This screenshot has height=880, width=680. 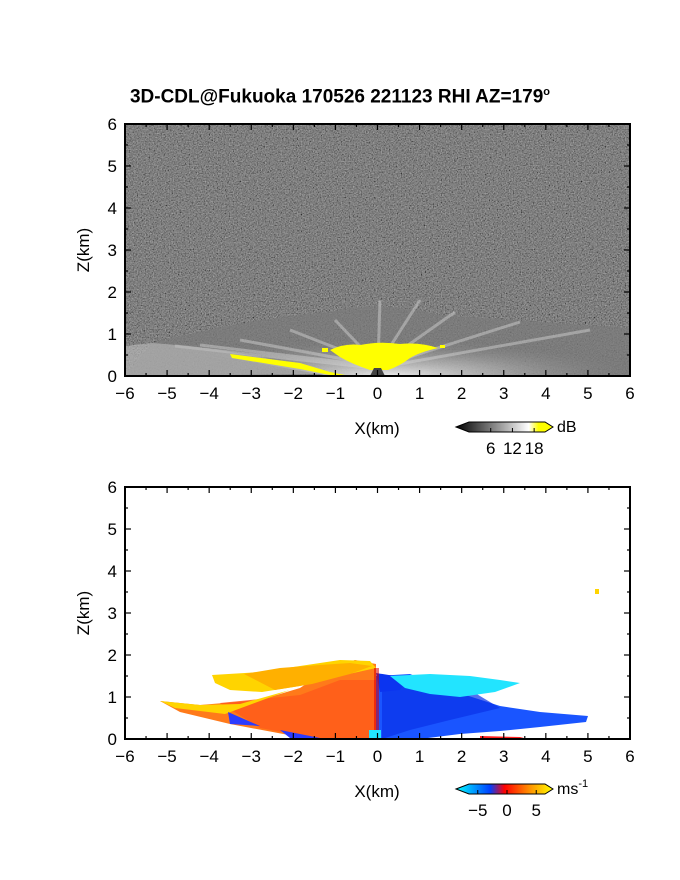 What do you see at coordinates (587, 393) in the screenshot?
I see `power-x-tick-label: 5` at bounding box center [587, 393].